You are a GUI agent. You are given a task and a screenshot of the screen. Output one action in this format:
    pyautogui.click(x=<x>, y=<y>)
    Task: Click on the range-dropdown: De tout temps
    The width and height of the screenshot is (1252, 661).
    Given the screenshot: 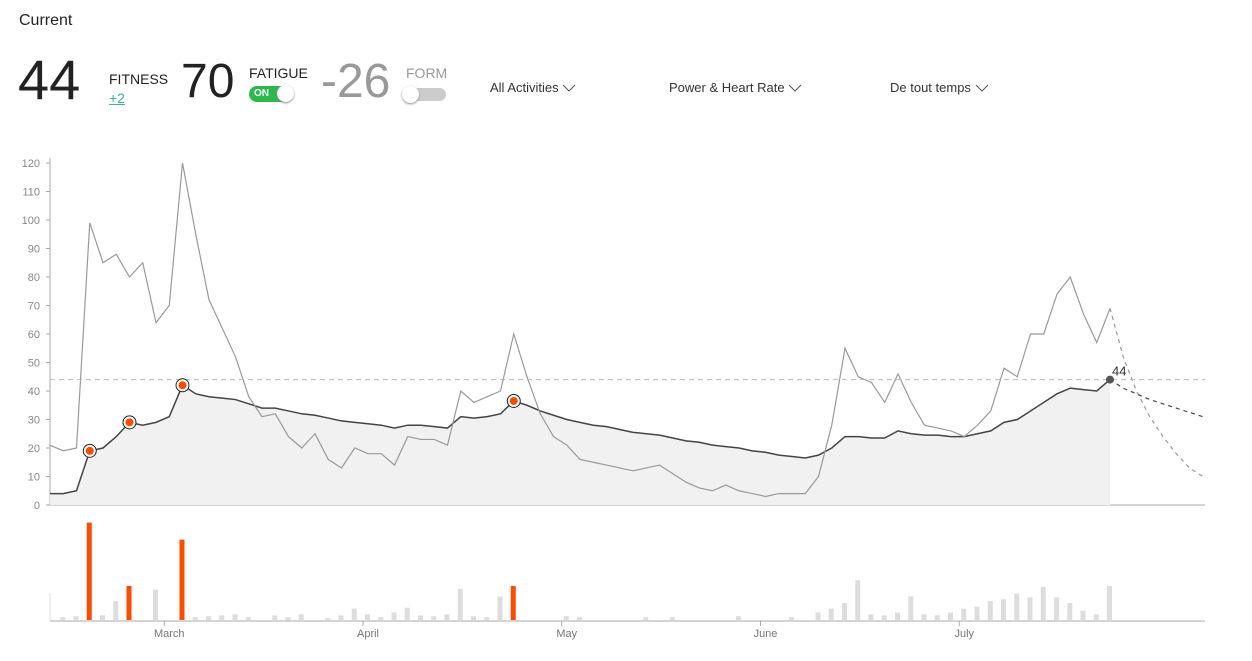 What is the action you would take?
    pyautogui.click(x=939, y=87)
    